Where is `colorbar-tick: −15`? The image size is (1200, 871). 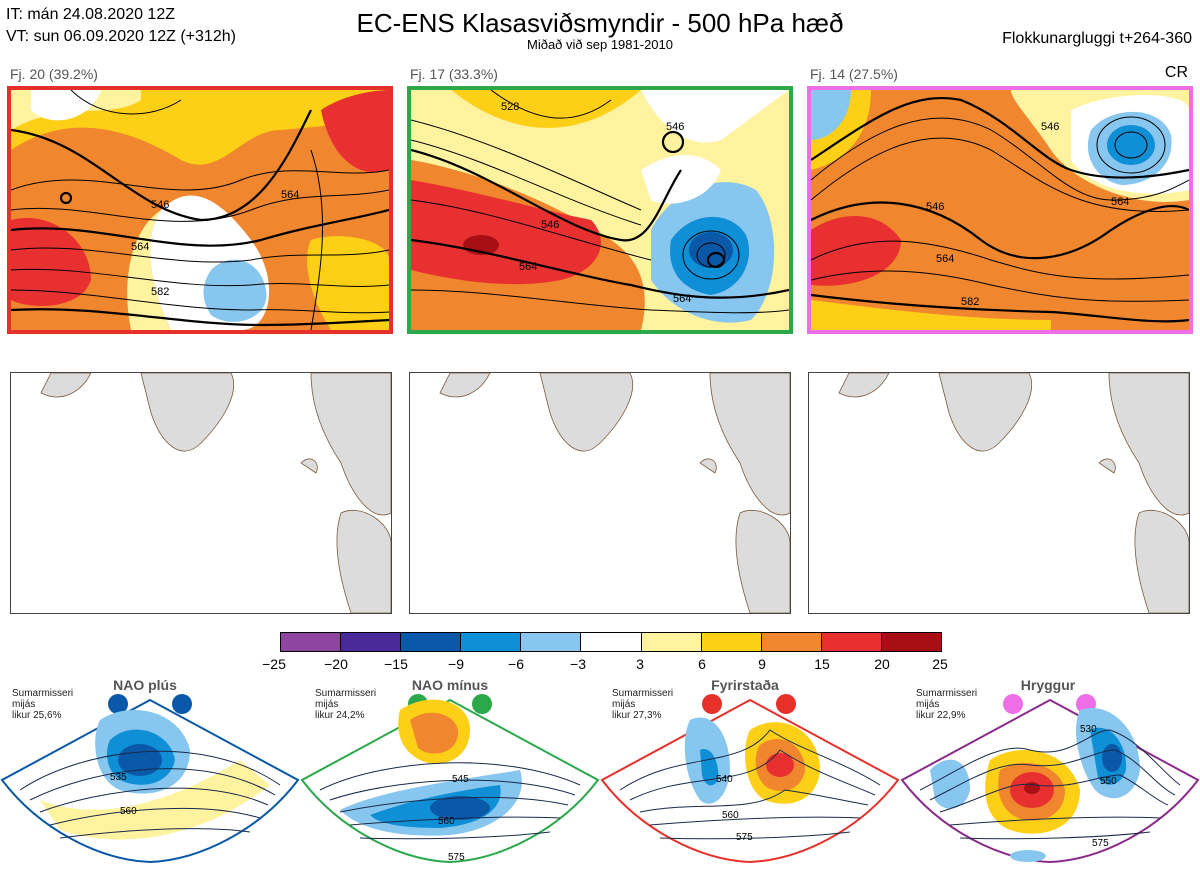
colorbar-tick: −15 is located at coordinates (396, 664).